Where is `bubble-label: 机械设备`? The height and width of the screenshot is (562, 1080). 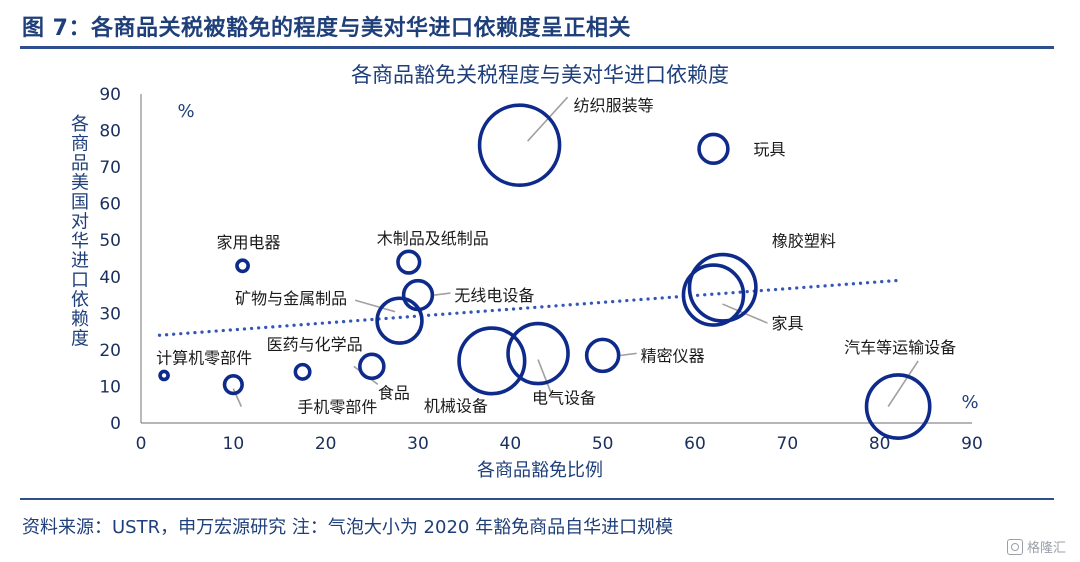 bubble-label: 机械设备 is located at coordinates (456, 406).